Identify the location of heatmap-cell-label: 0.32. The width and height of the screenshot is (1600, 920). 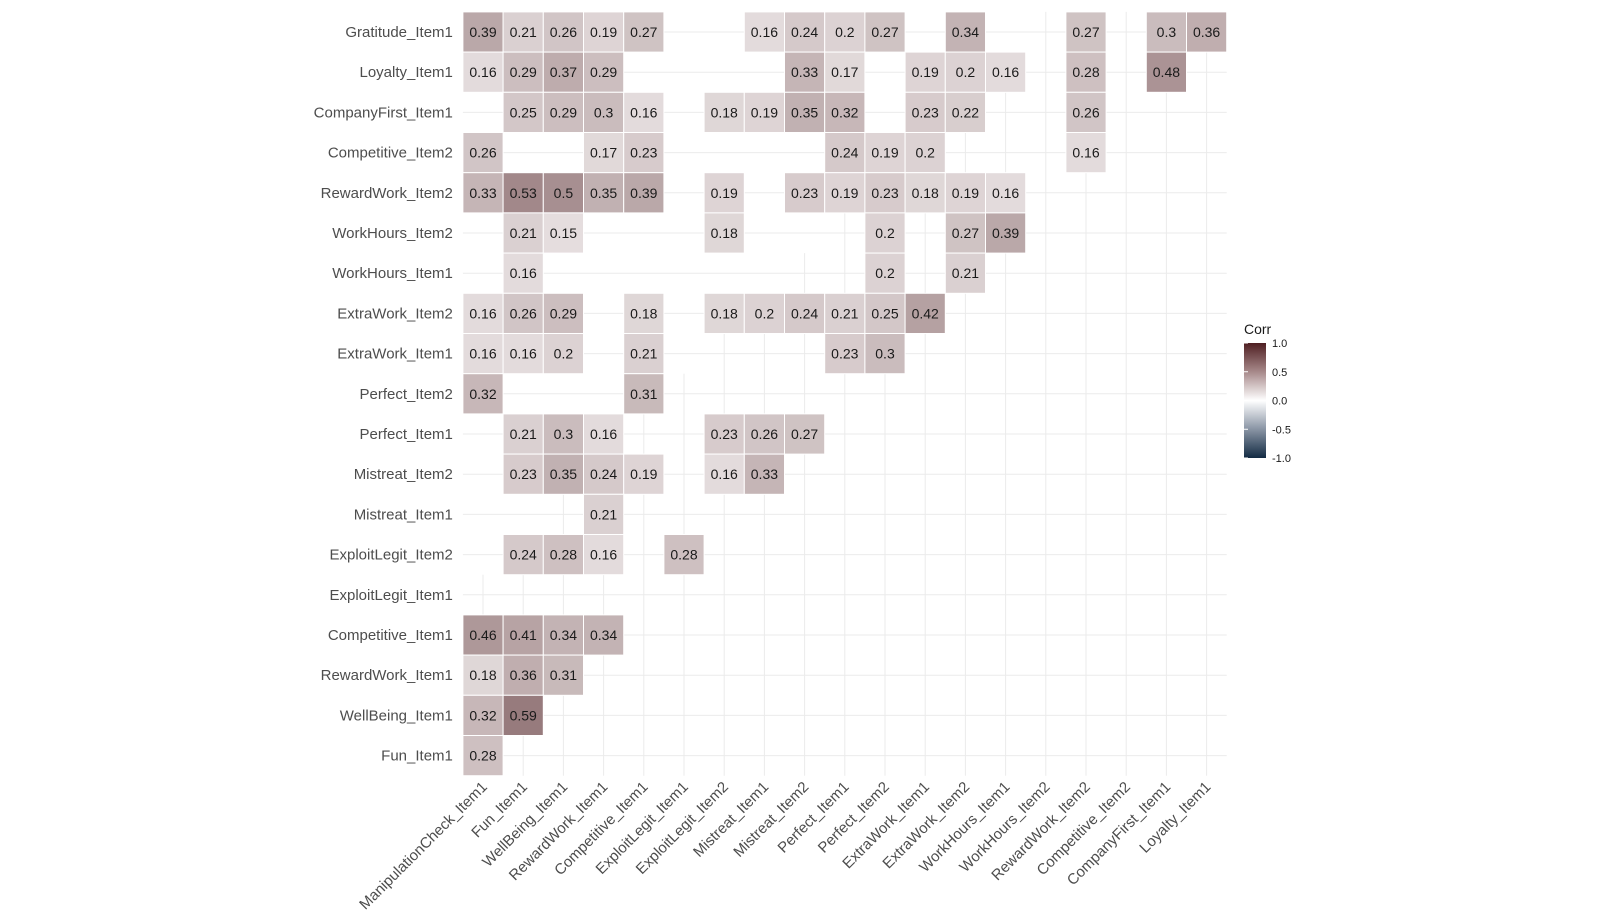
(482, 715).